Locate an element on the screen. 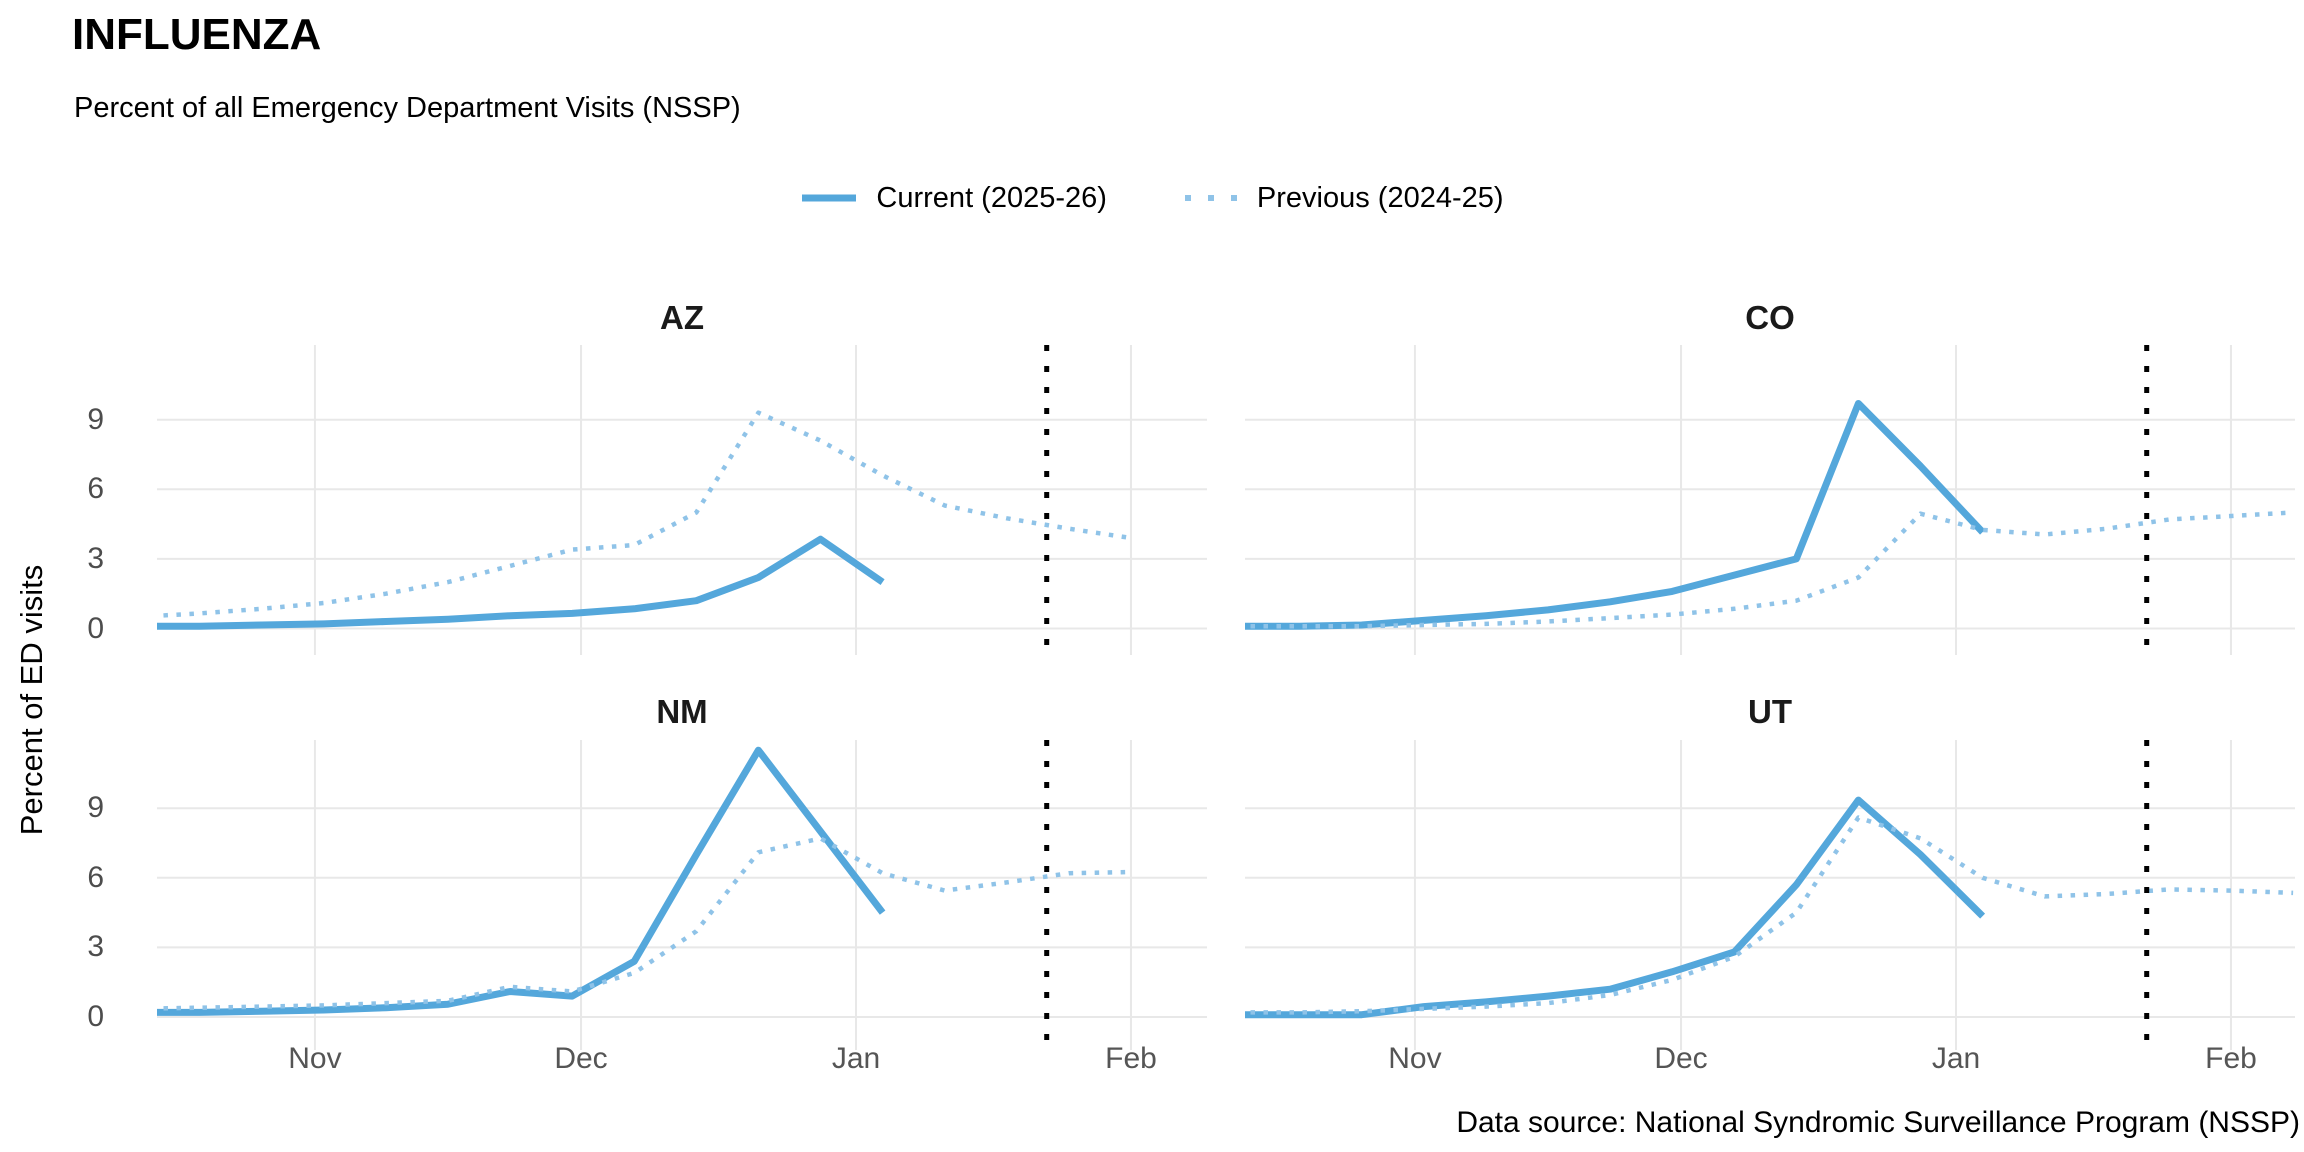  legend-current-label: Current (2025-26) is located at coordinates (991, 197).